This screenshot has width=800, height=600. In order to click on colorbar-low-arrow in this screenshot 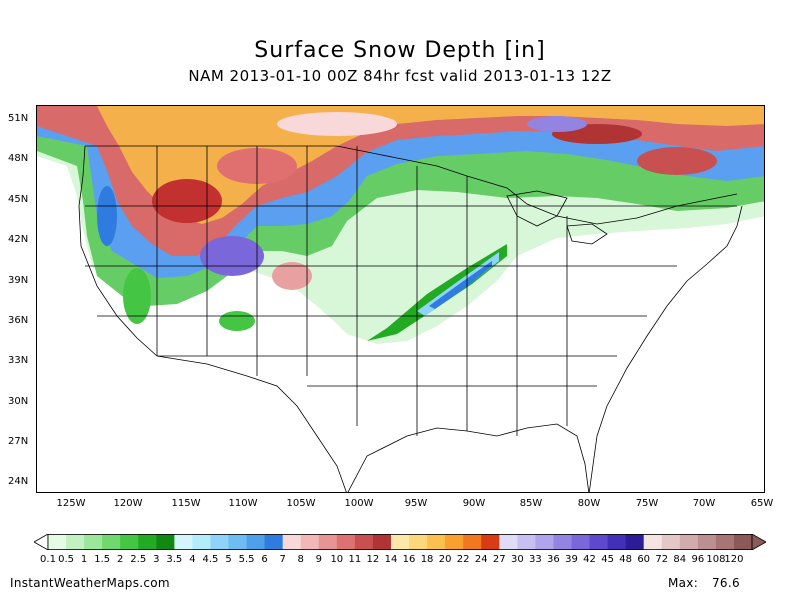, I will do `click(41, 542)`.